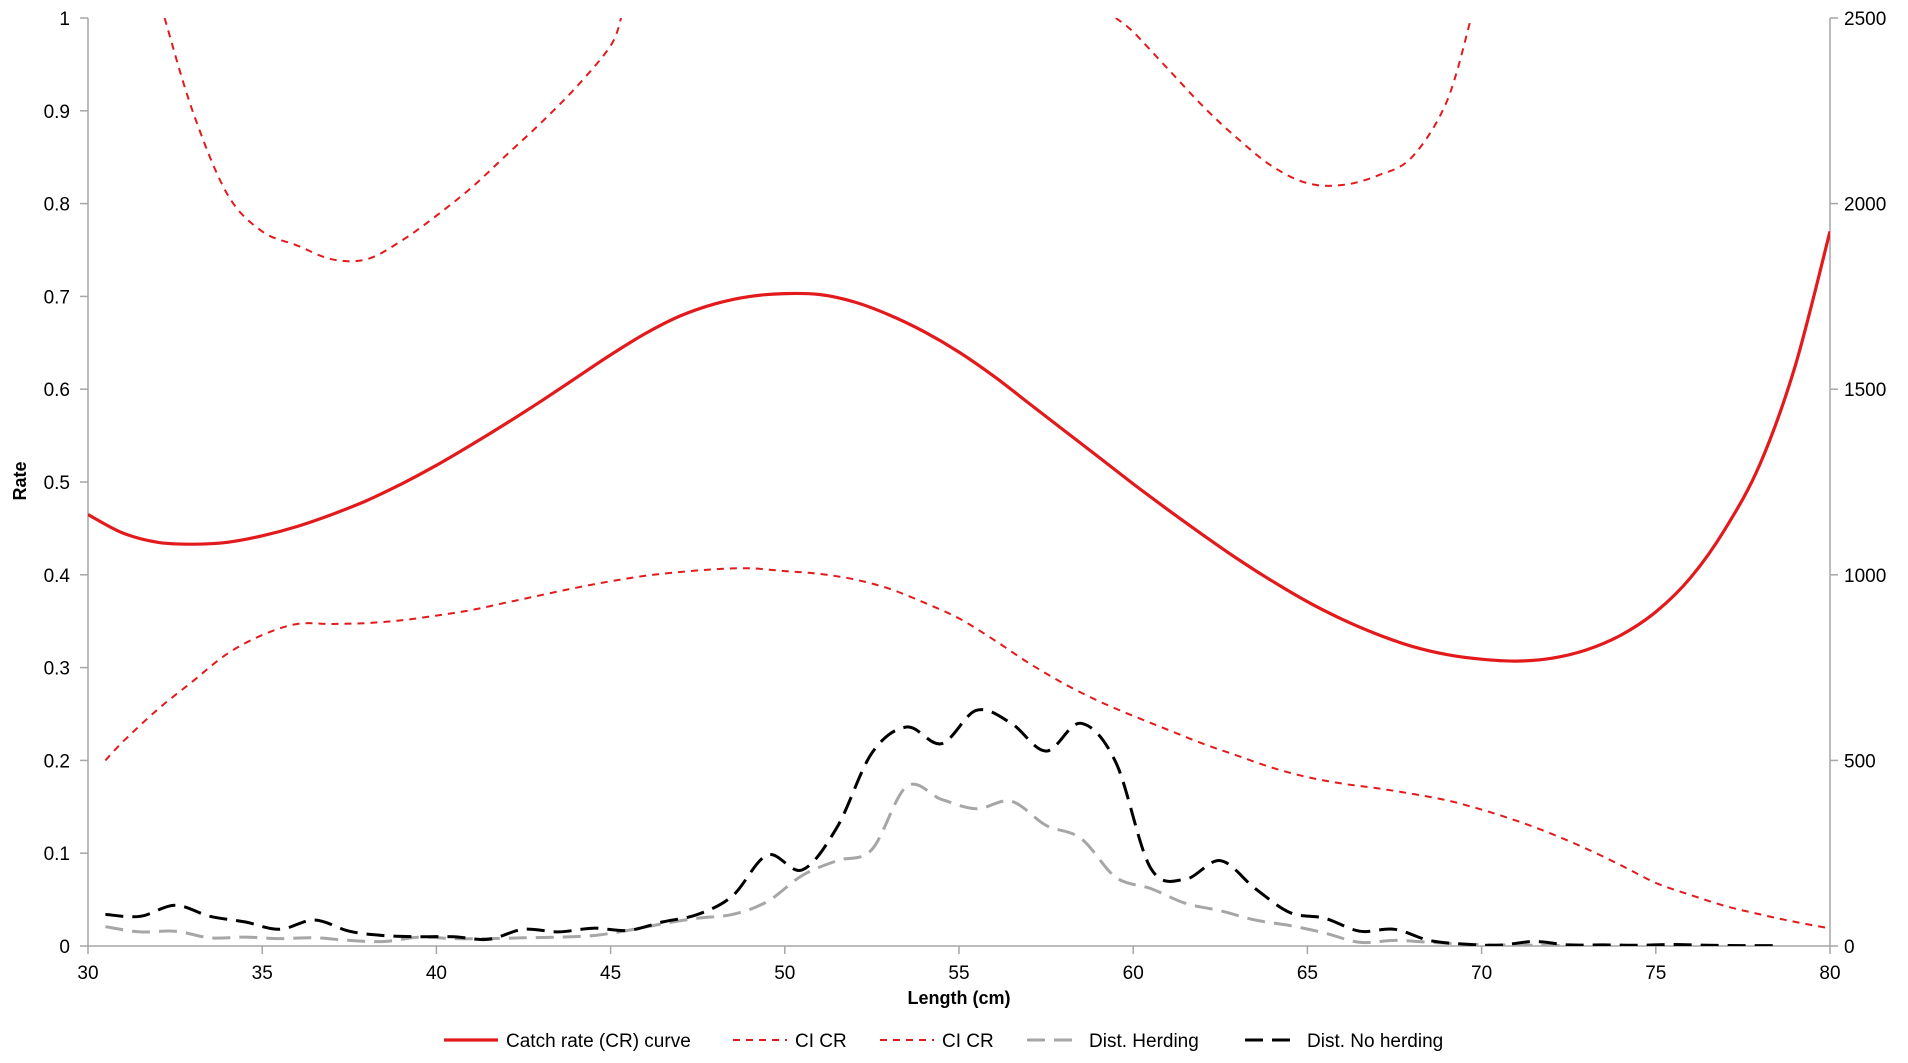 This screenshot has height=1063, width=1908. I want to click on y-tick-label: 0.2, so click(57, 761).